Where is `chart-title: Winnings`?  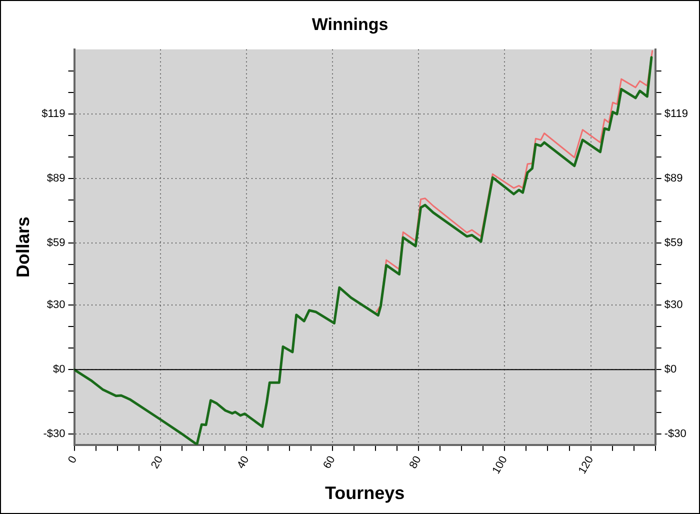
chart-title: Winnings is located at coordinates (350, 24).